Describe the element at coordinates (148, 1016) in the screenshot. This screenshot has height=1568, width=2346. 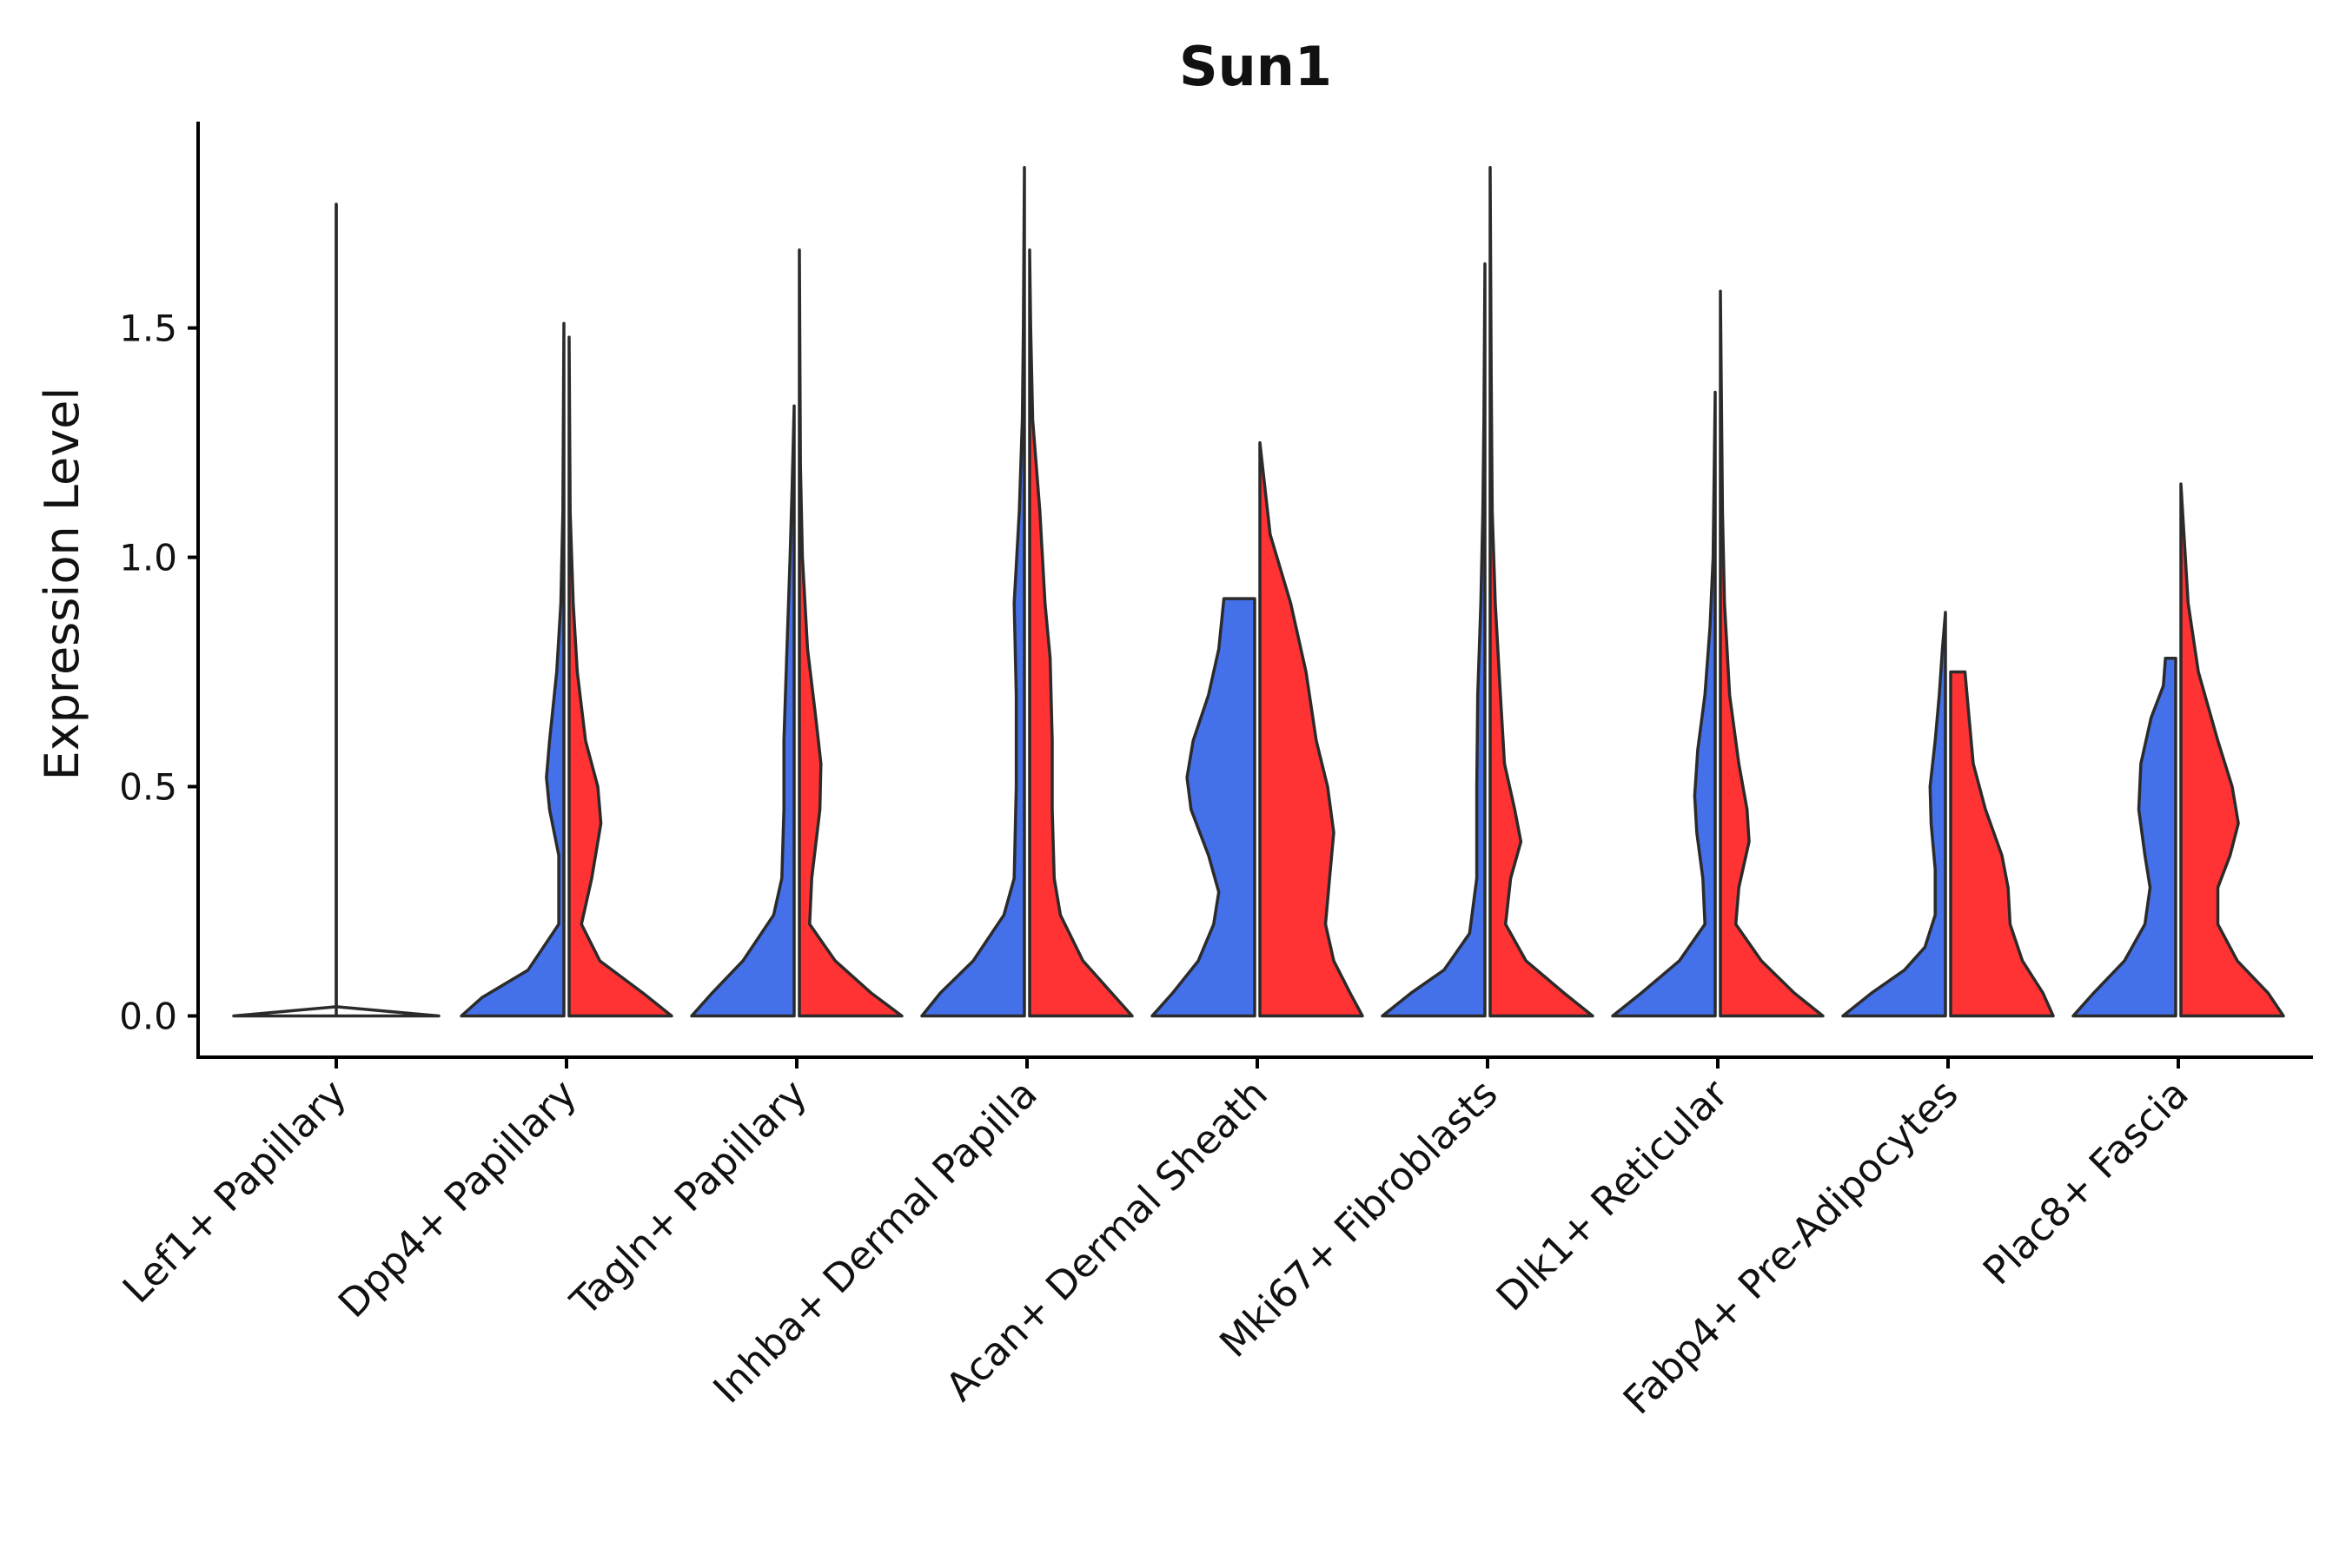
I see `y-tick-label: 0.0` at that location.